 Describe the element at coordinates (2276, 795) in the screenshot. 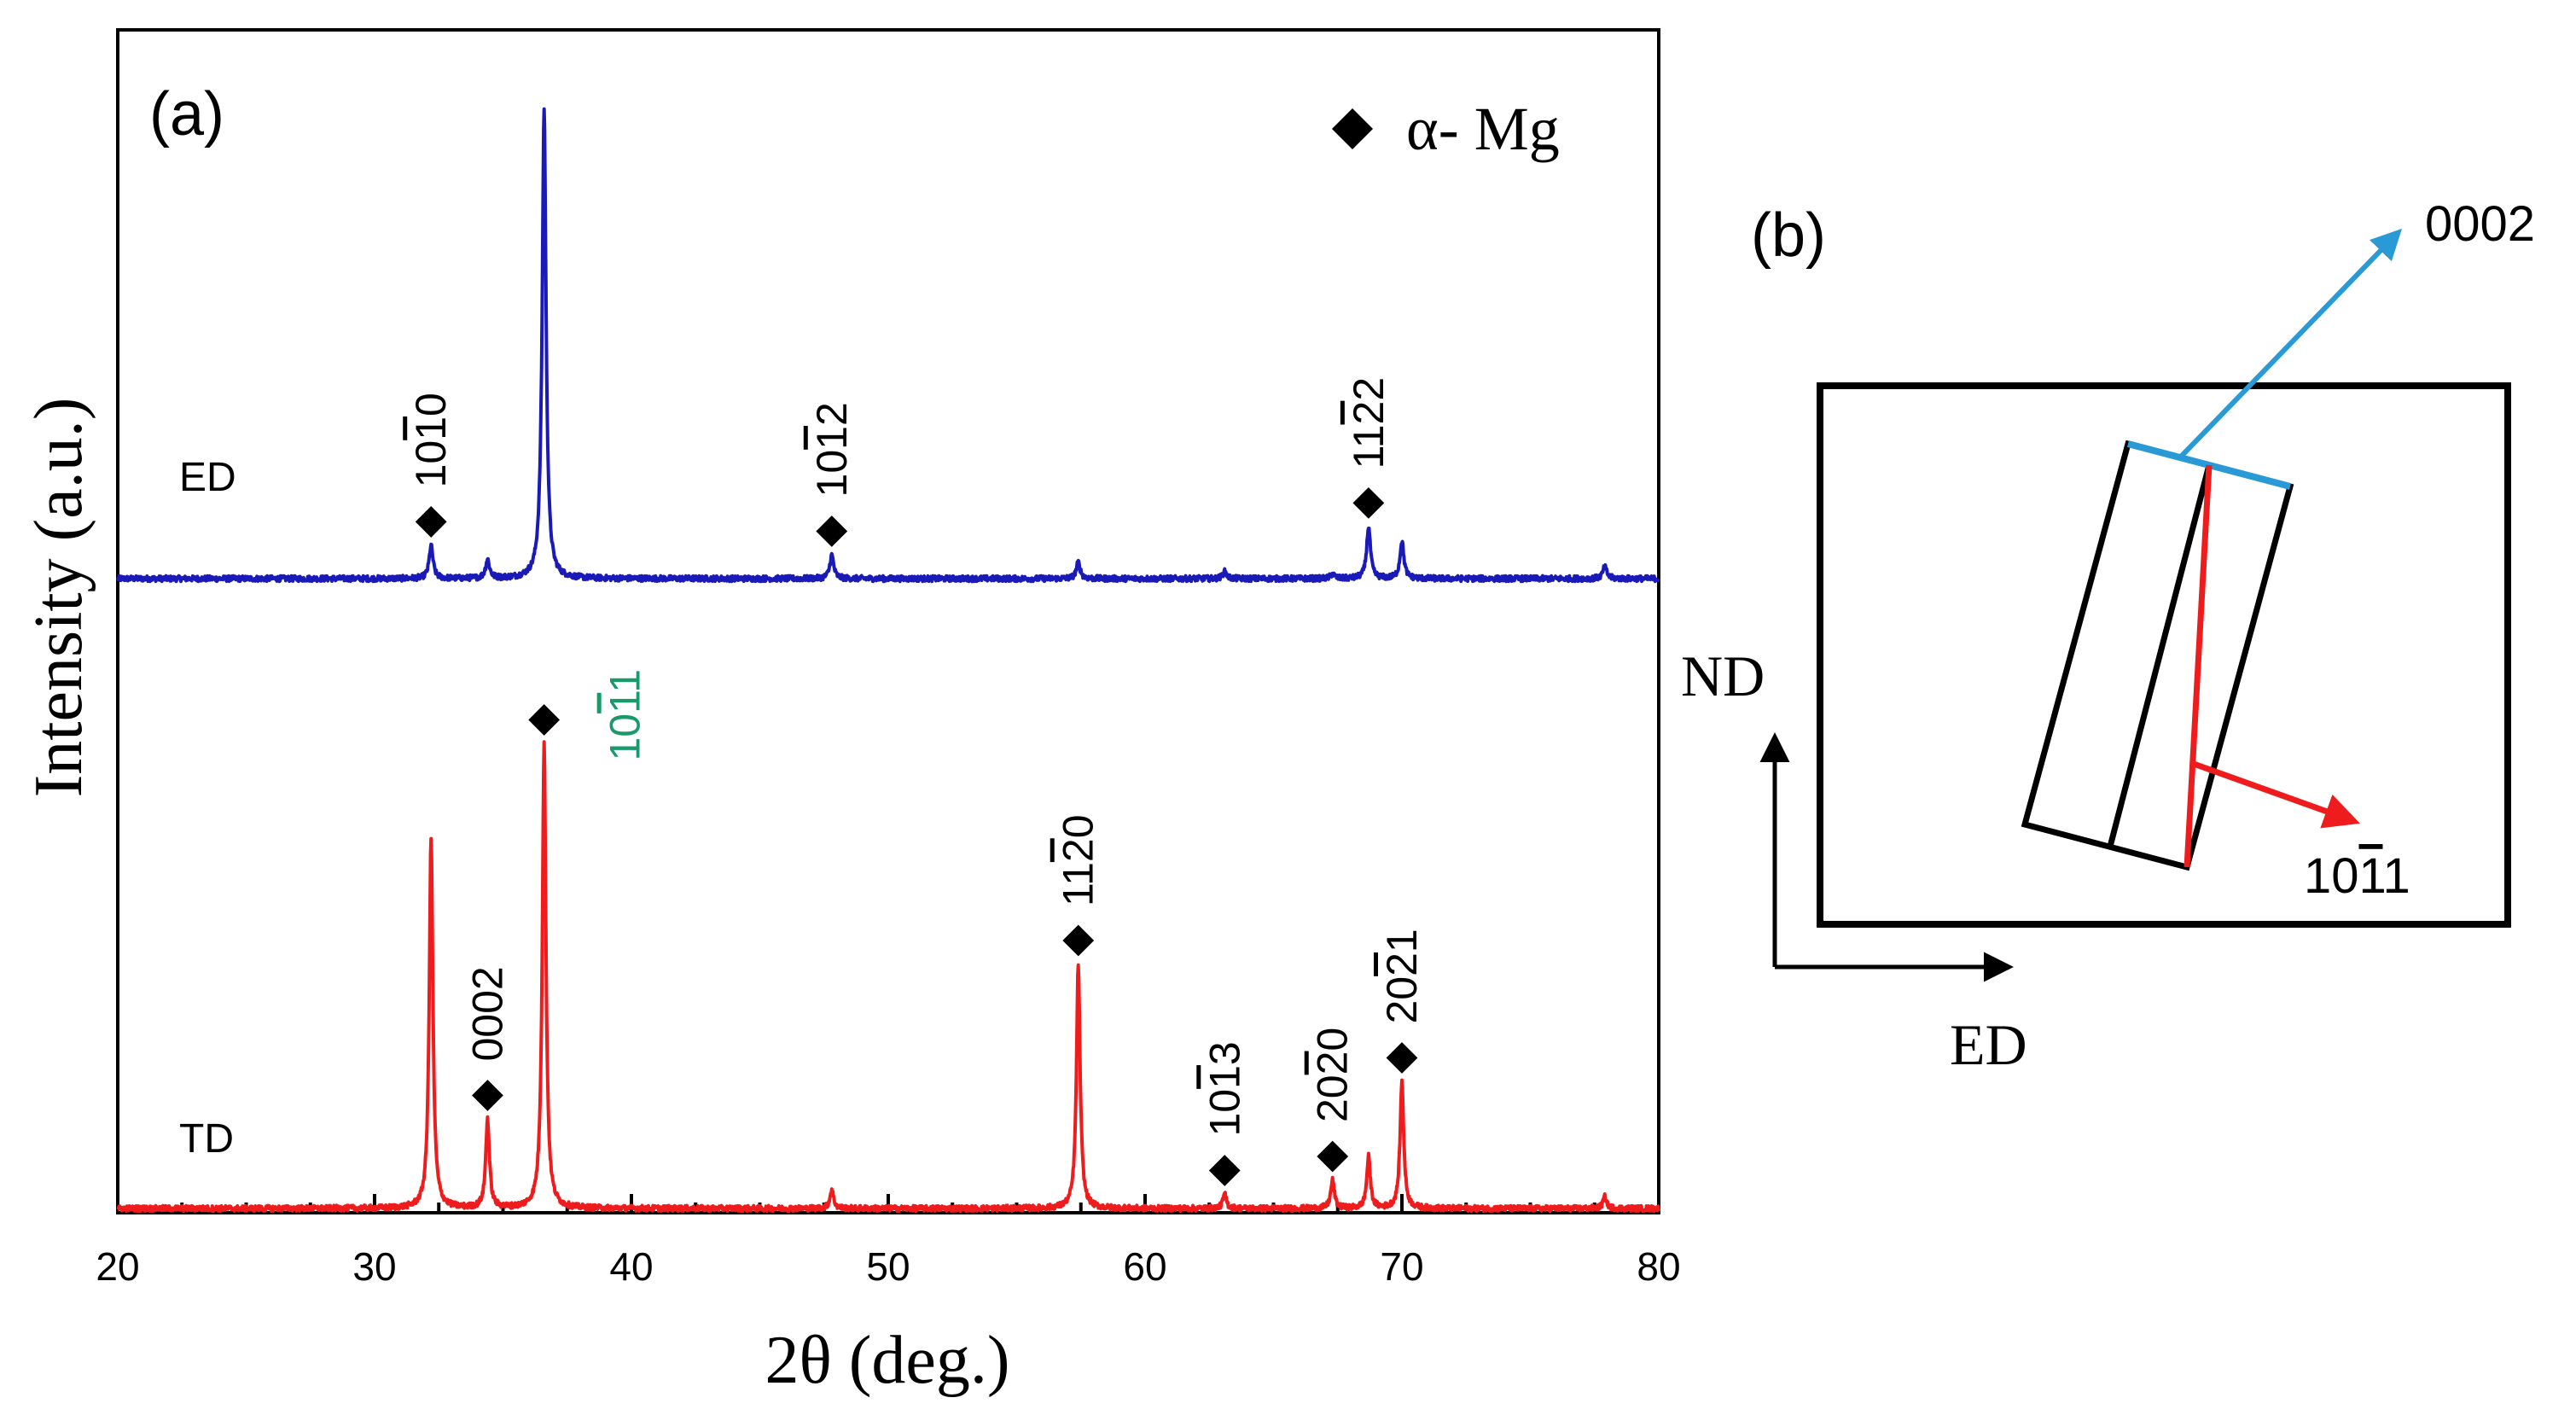

I see `vector-10-11-arrow` at that location.